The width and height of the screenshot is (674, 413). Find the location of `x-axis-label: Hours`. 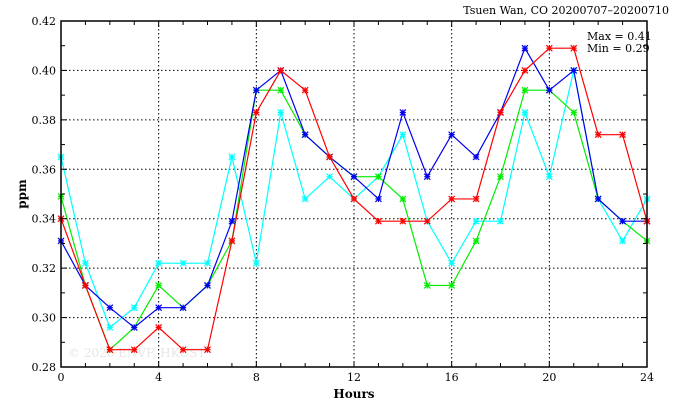

x-axis-label: Hours is located at coordinates (353, 394).